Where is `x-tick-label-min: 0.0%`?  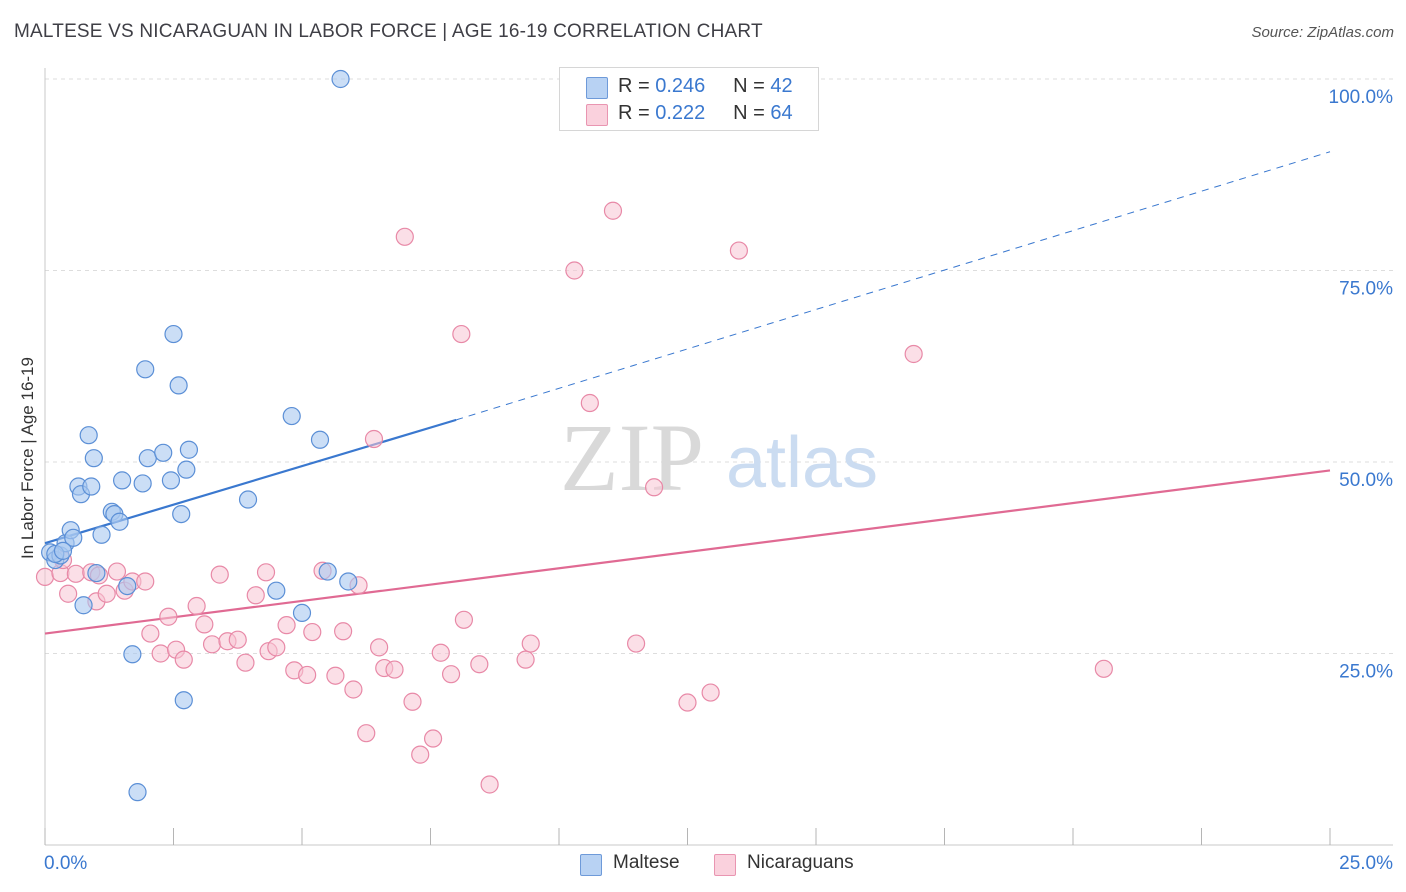
x-tick-label-min: 0.0% is located at coordinates (65, 863).